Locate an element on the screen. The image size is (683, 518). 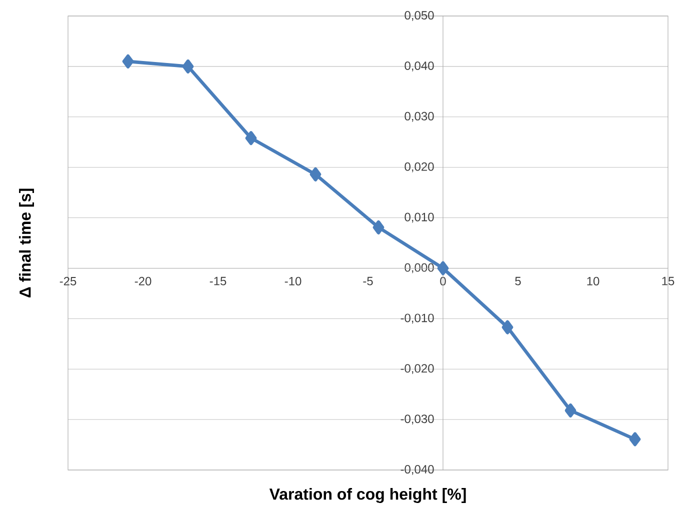
x-tick-label: 5 is located at coordinates (518, 281).